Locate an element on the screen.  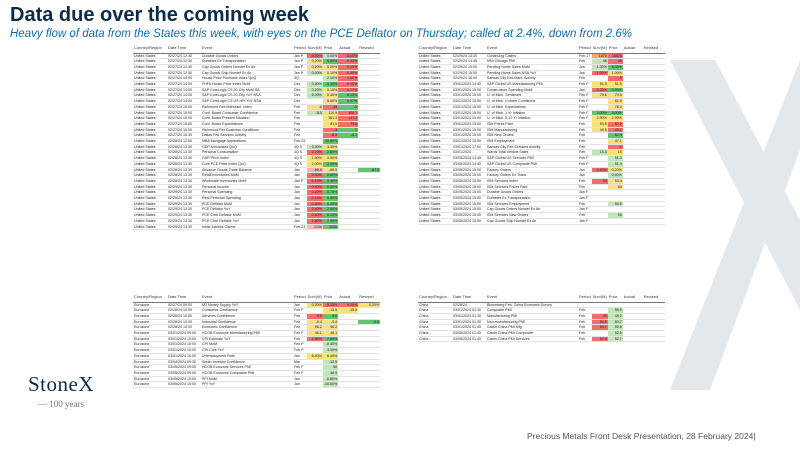
table-cell: 0.20% is located at coordinates (369, 305).